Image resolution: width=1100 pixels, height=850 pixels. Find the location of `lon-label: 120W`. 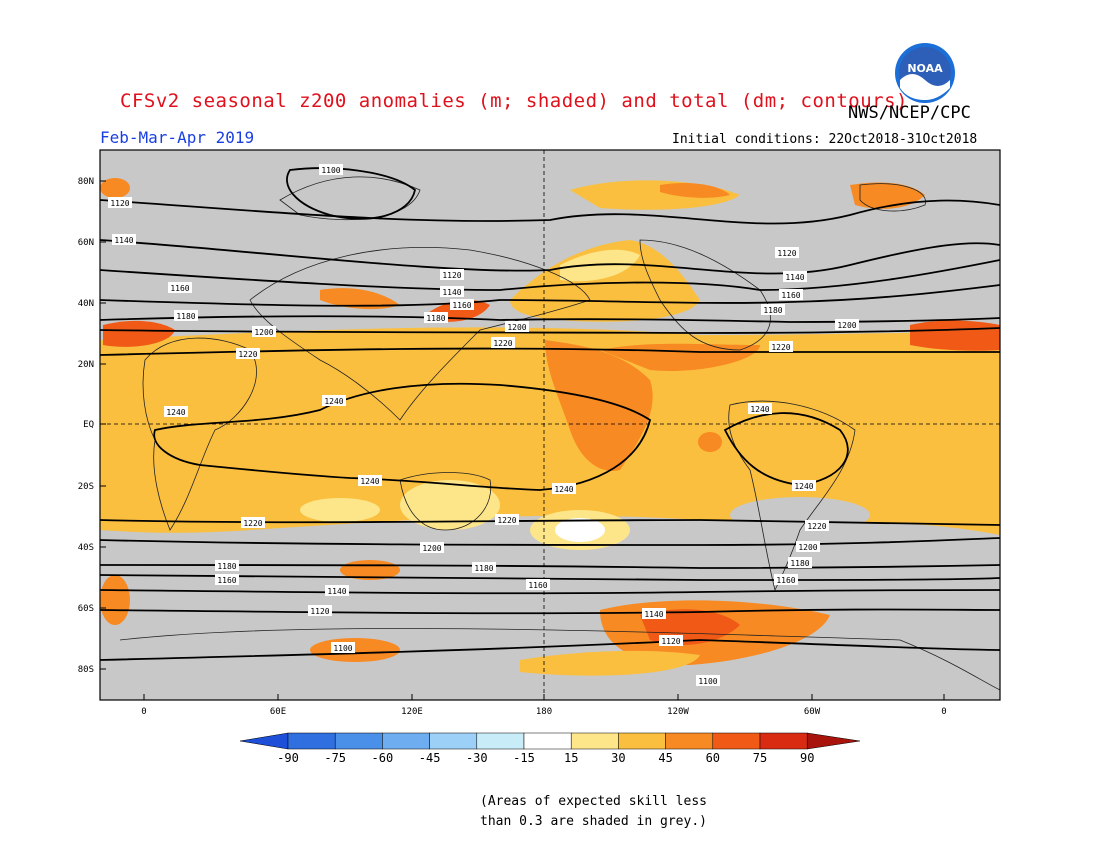

lon-label: 120W is located at coordinates (678, 712).